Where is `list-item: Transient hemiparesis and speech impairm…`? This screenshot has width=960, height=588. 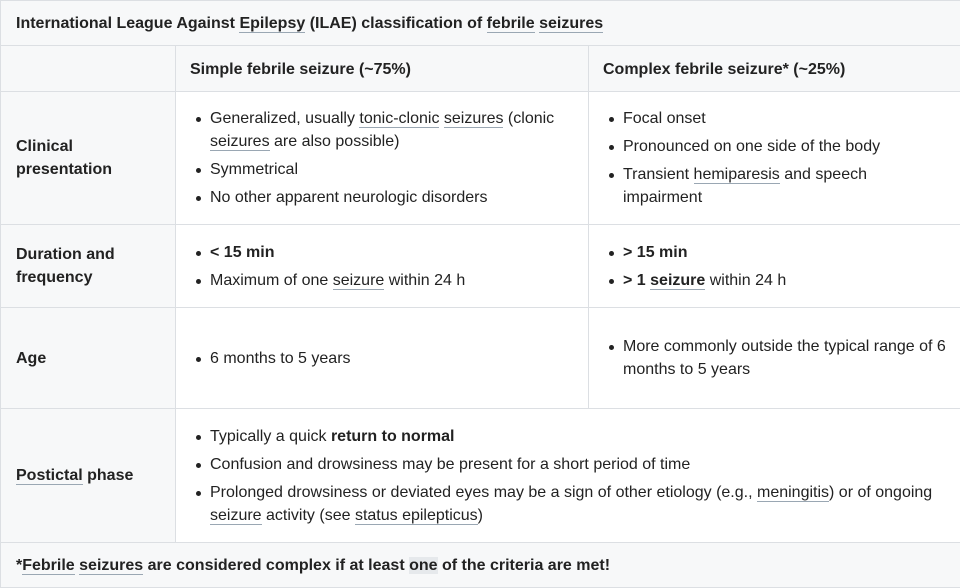
list-item: Transient hemiparesis and speech impairm… is located at coordinates (774, 186).